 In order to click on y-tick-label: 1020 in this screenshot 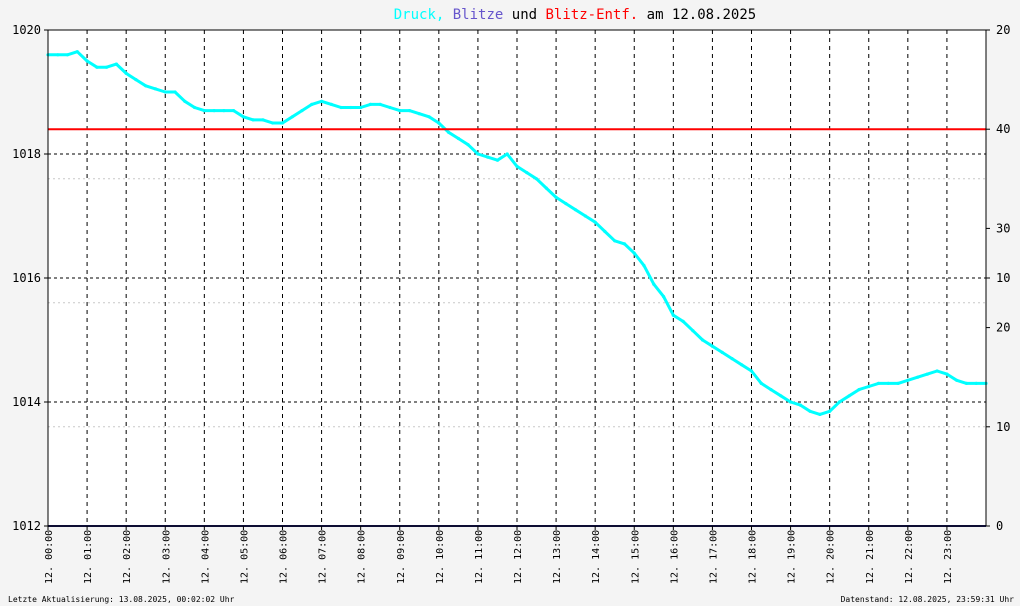, I will do `click(26, 30)`.